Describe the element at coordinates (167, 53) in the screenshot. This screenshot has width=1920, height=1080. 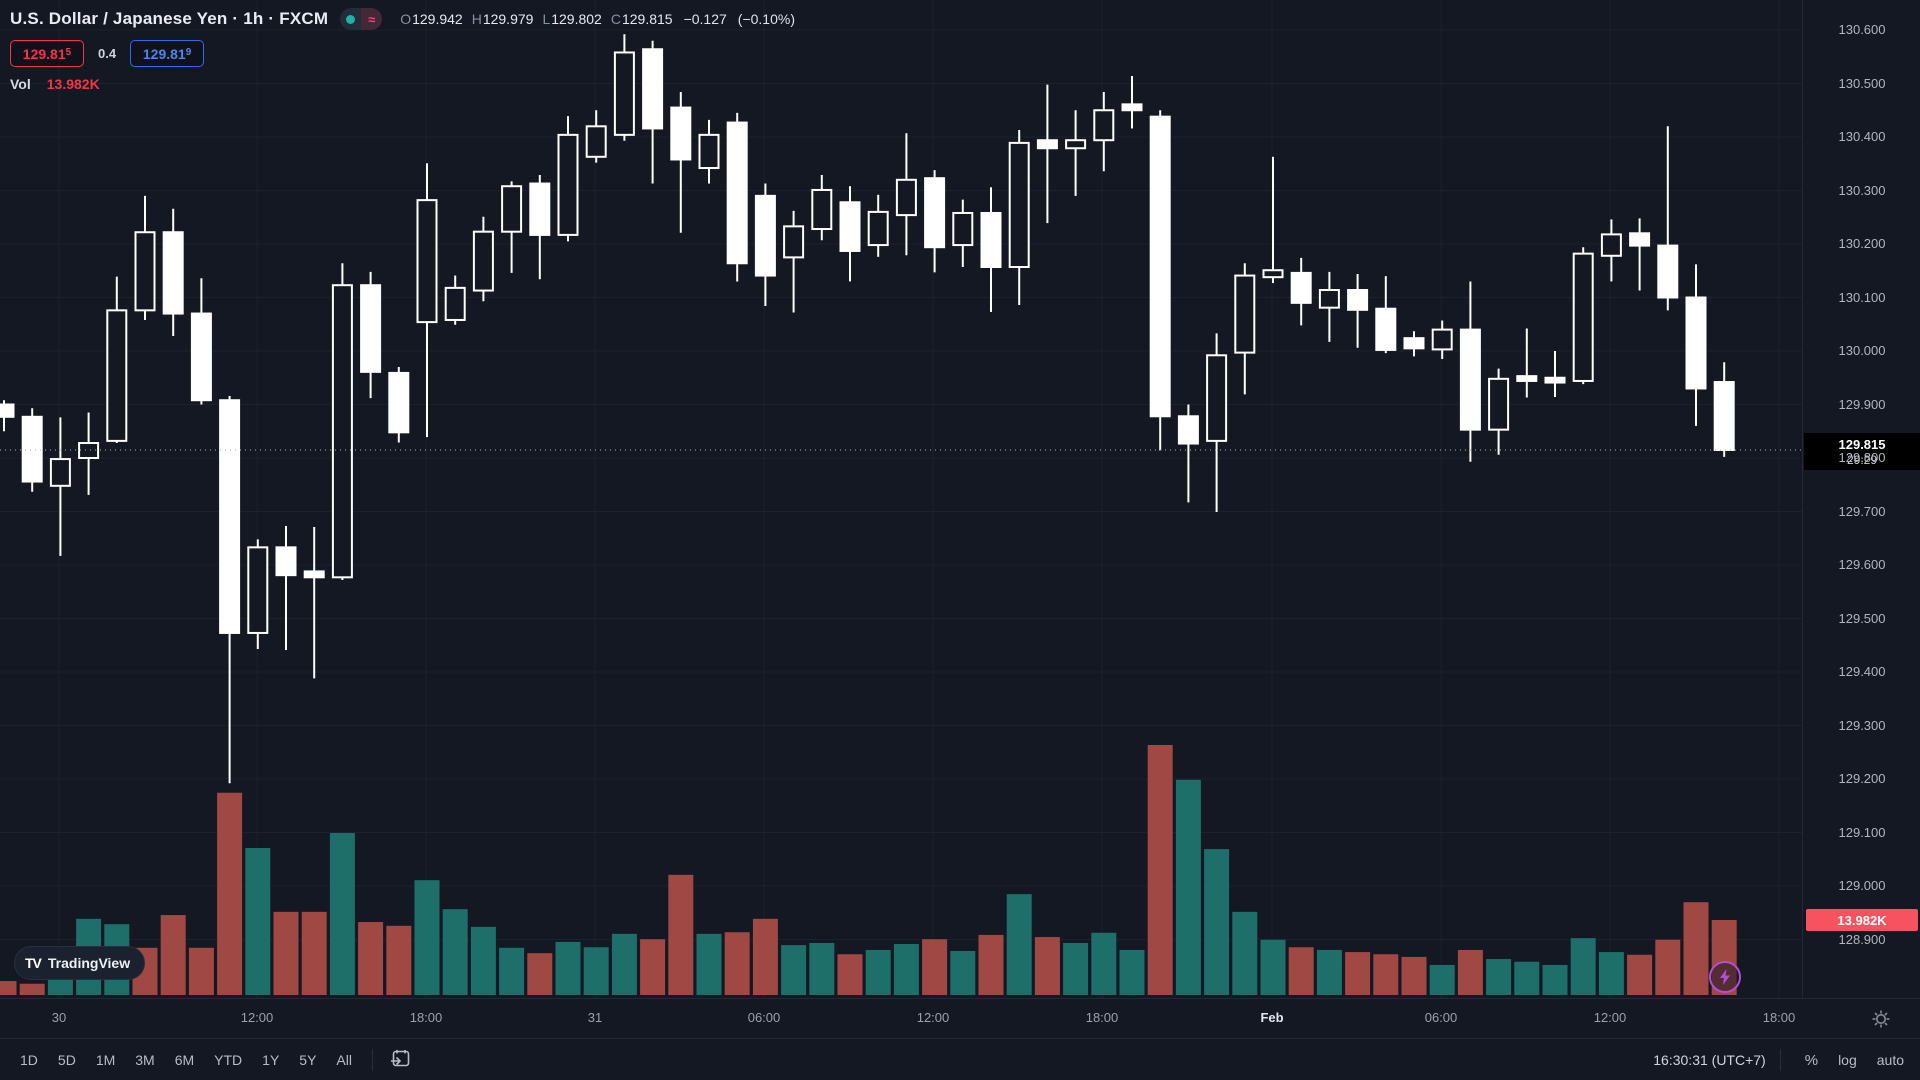
I see `buy-ask-button: 129.819` at that location.